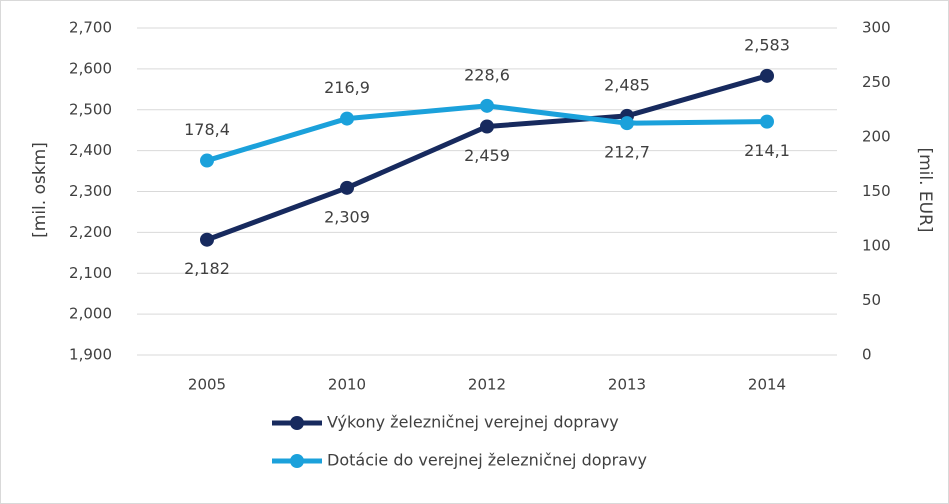 The height and width of the screenshot is (504, 949). What do you see at coordinates (90, 273) in the screenshot?
I see `y-tick-label: 2,100` at bounding box center [90, 273].